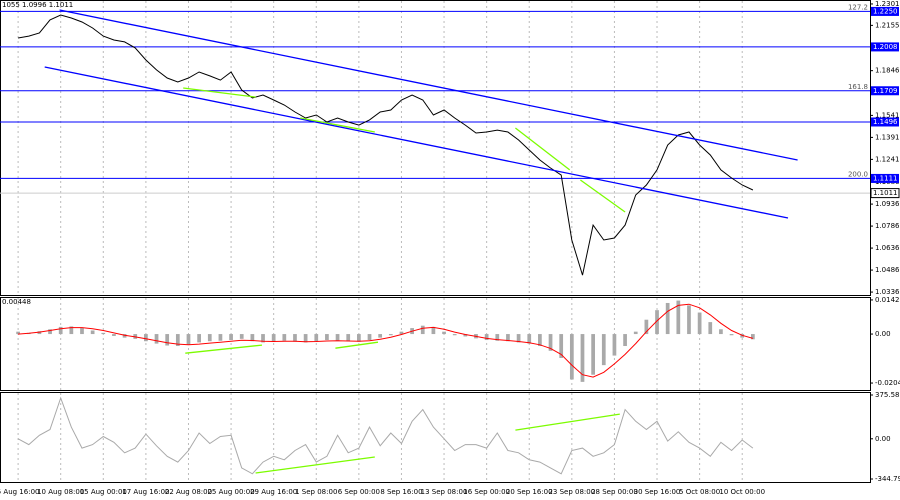  Describe the element at coordinates (230, 492) in the screenshot. I see `x-tick-label: 25 Aug 00:00` at that location.